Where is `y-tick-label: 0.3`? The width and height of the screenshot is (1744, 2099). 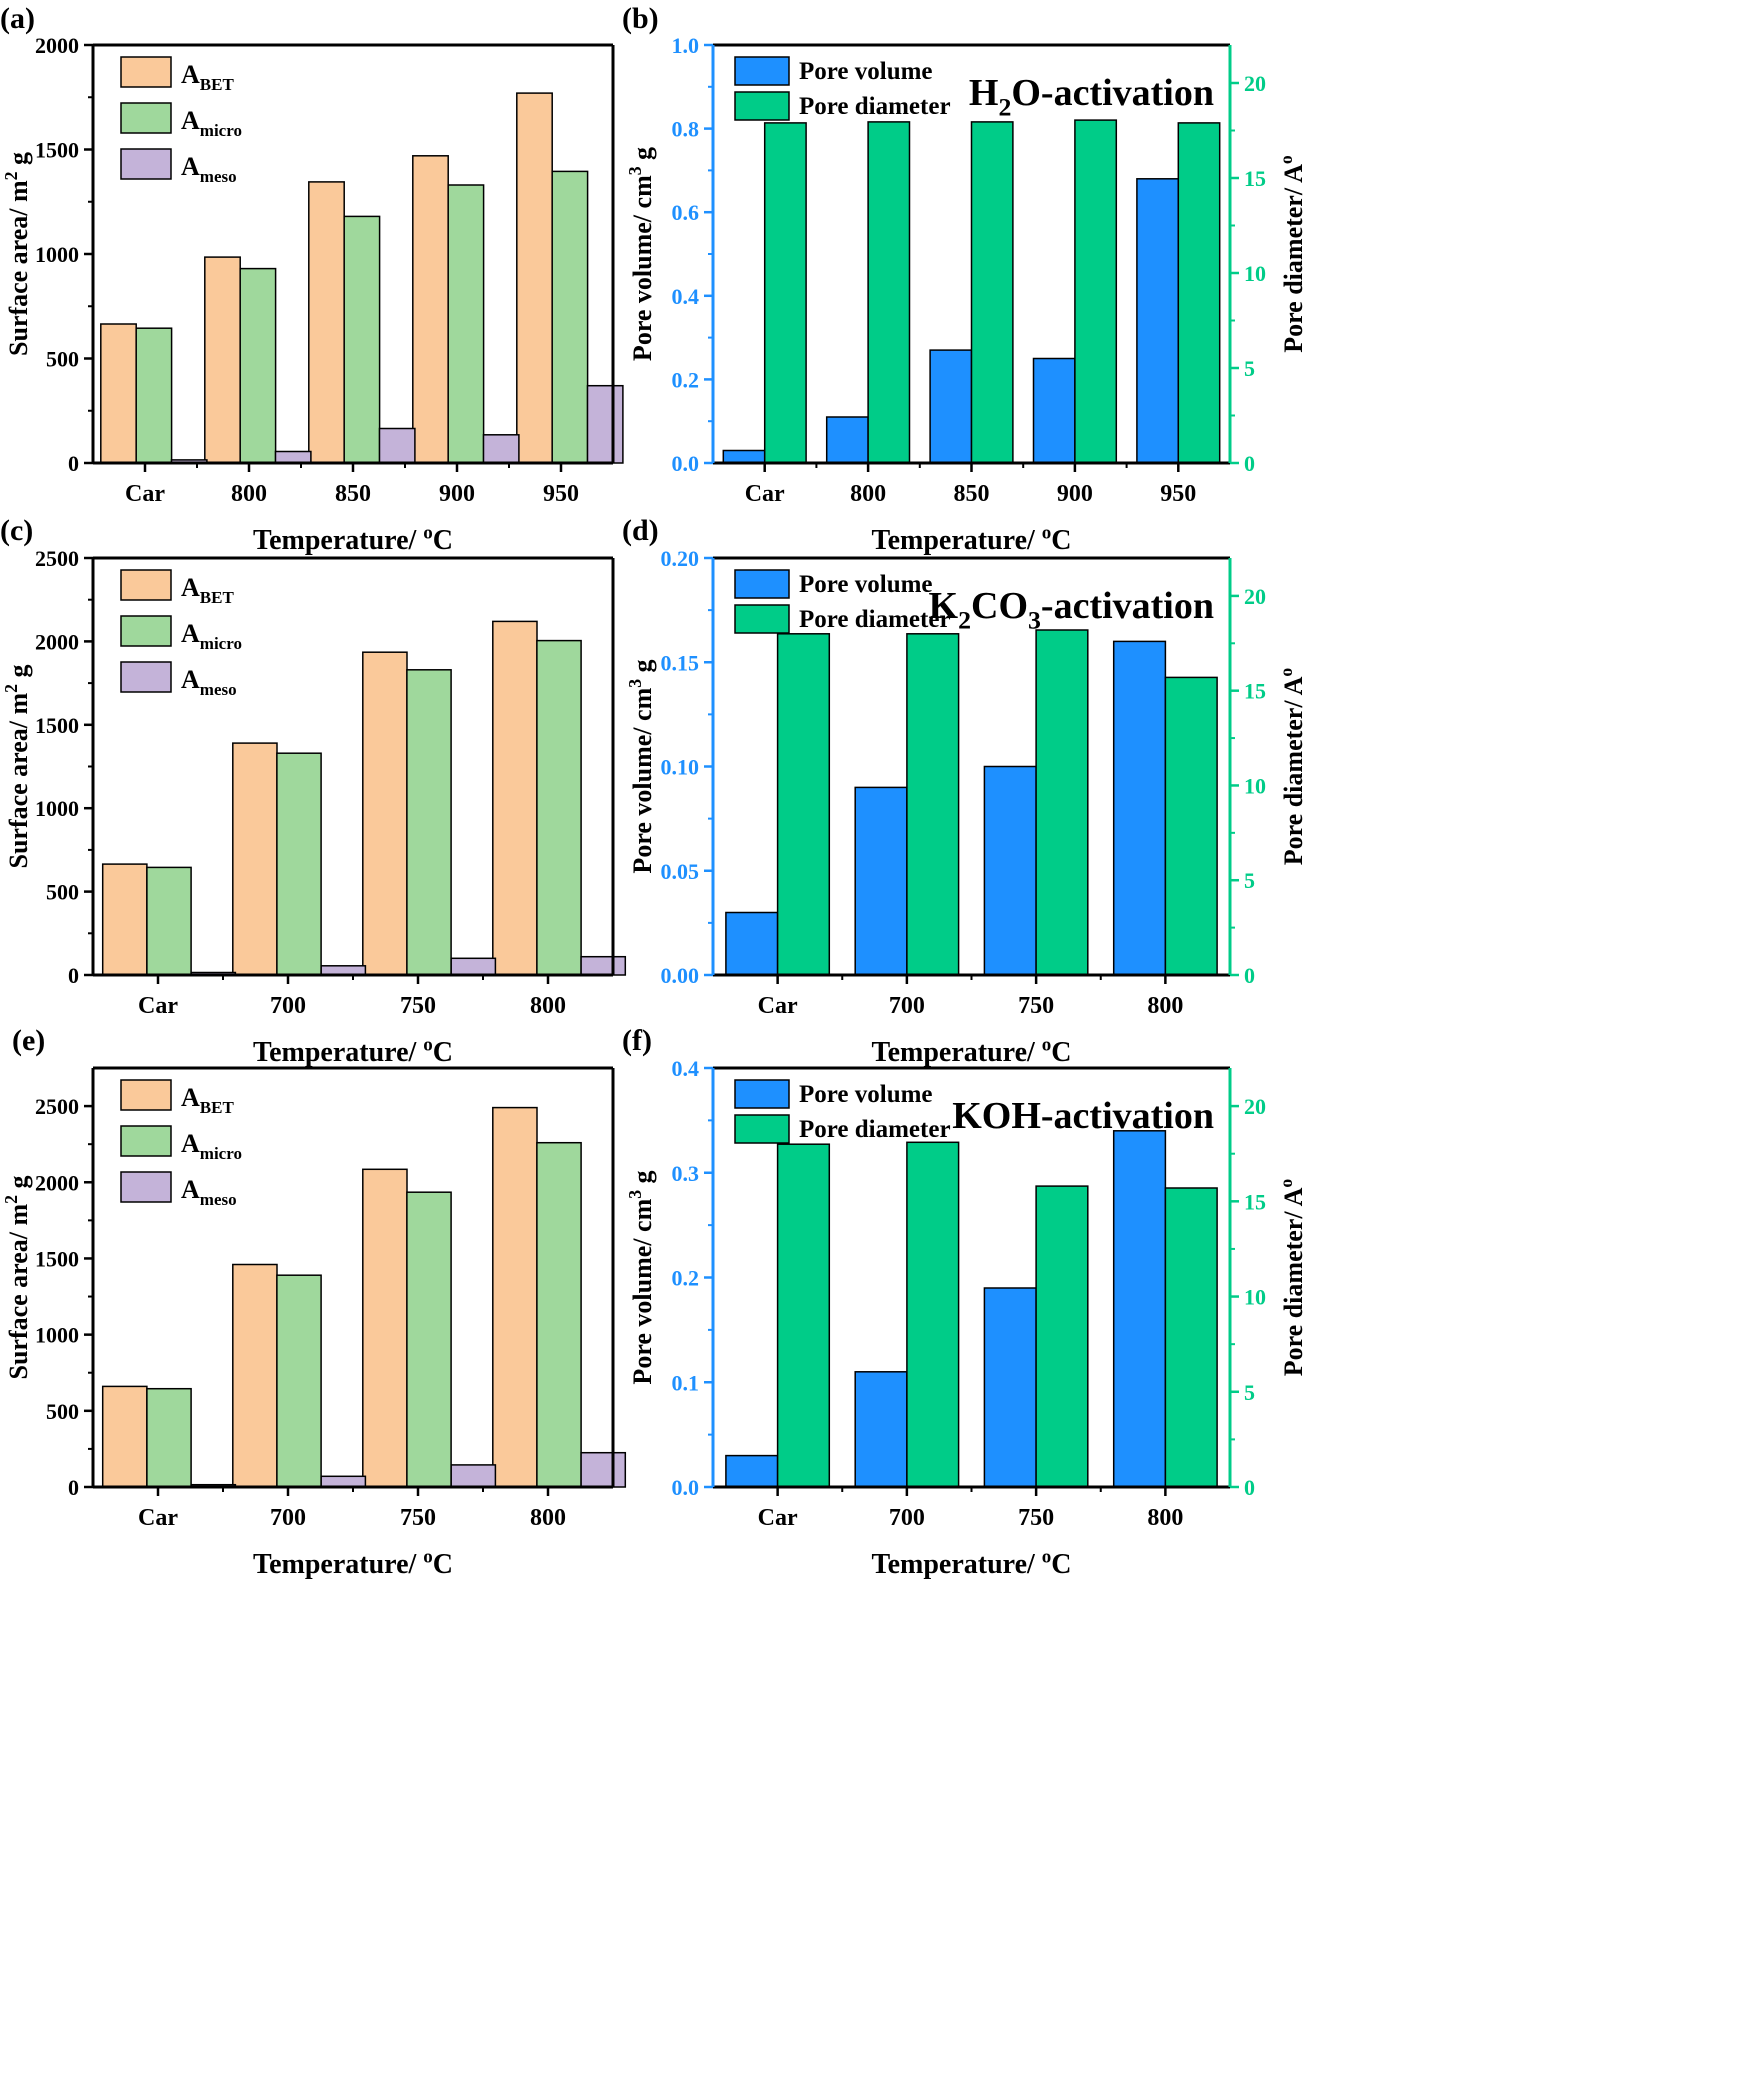 y-tick-label: 0.3 is located at coordinates (686, 1173).